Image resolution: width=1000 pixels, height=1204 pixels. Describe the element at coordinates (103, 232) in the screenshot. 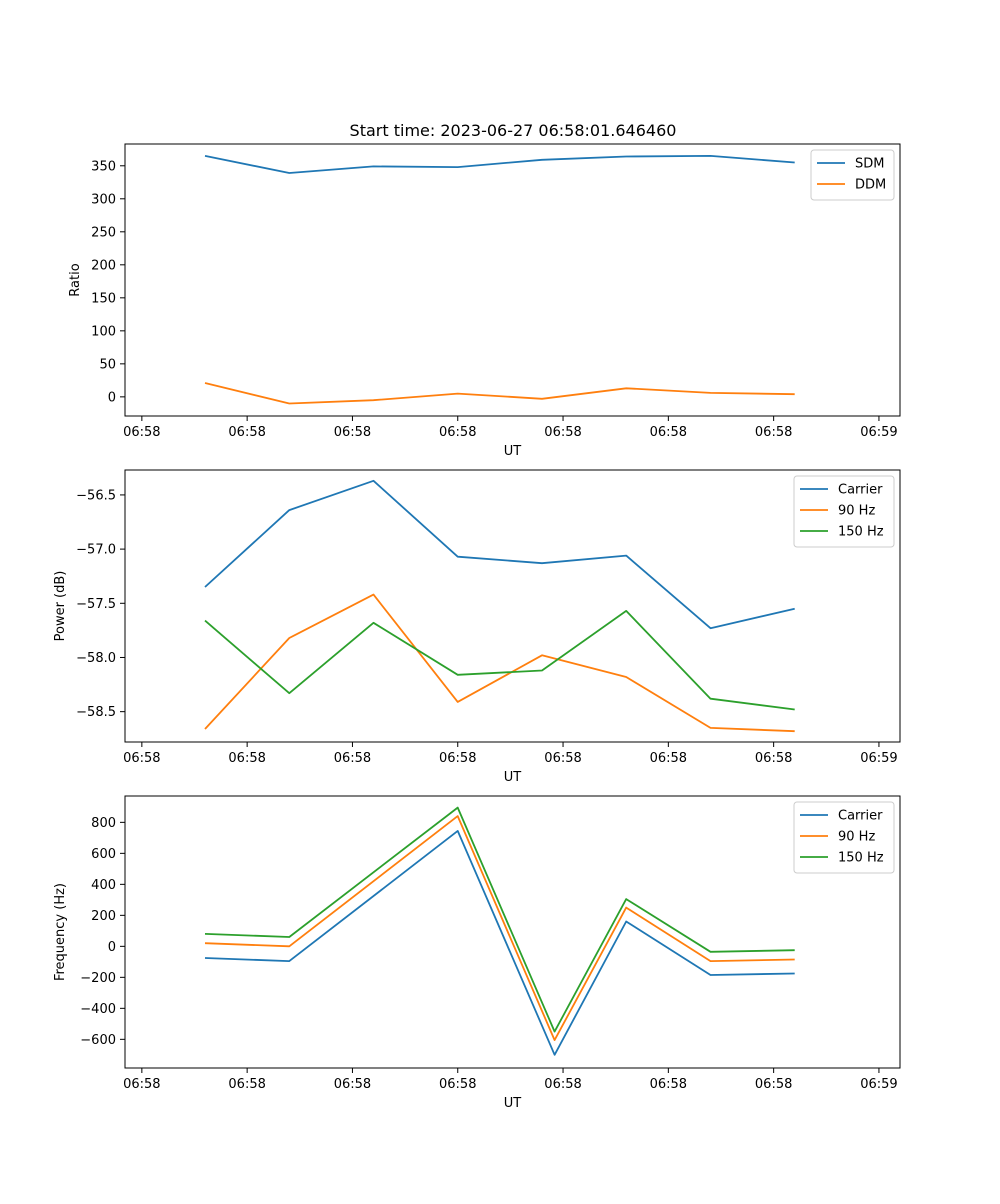

I see `y-tick-label: 250` at that location.